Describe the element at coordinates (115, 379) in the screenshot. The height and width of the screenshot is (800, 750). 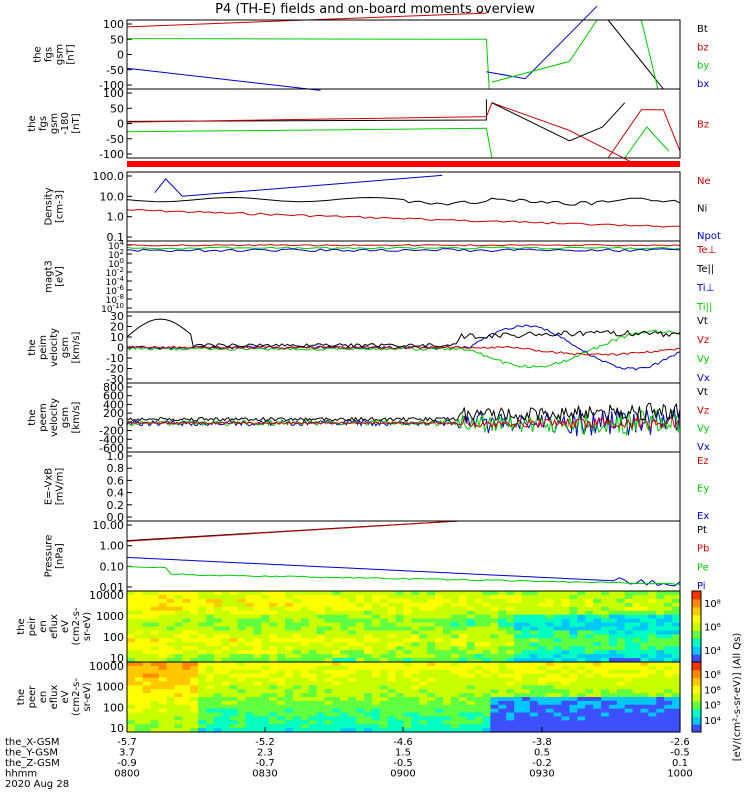
I see `y-tick-label: -30` at that location.